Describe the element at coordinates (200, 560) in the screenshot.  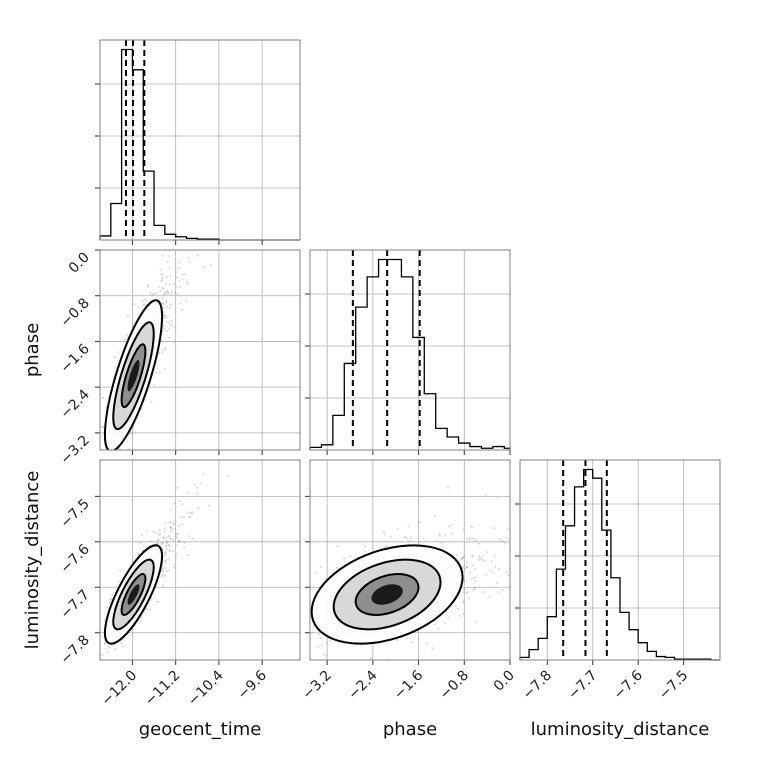
I see `scatter-geocent-time-vs-luminosity-distance-frame` at that location.